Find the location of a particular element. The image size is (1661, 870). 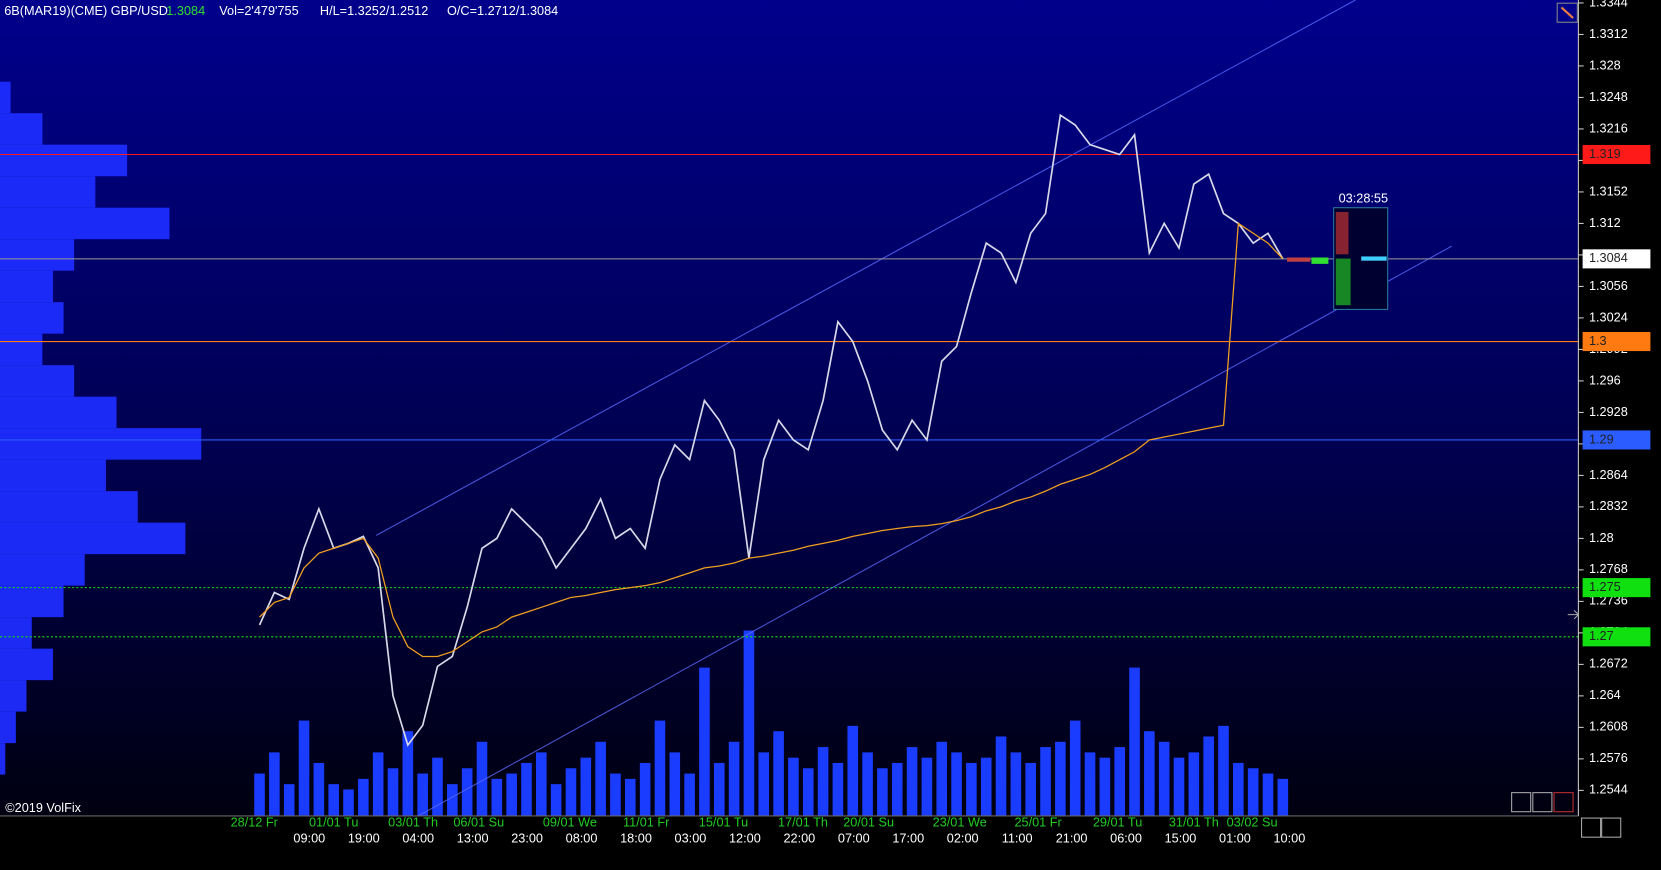

date-label: 29/01 Tu is located at coordinates (1117, 822).